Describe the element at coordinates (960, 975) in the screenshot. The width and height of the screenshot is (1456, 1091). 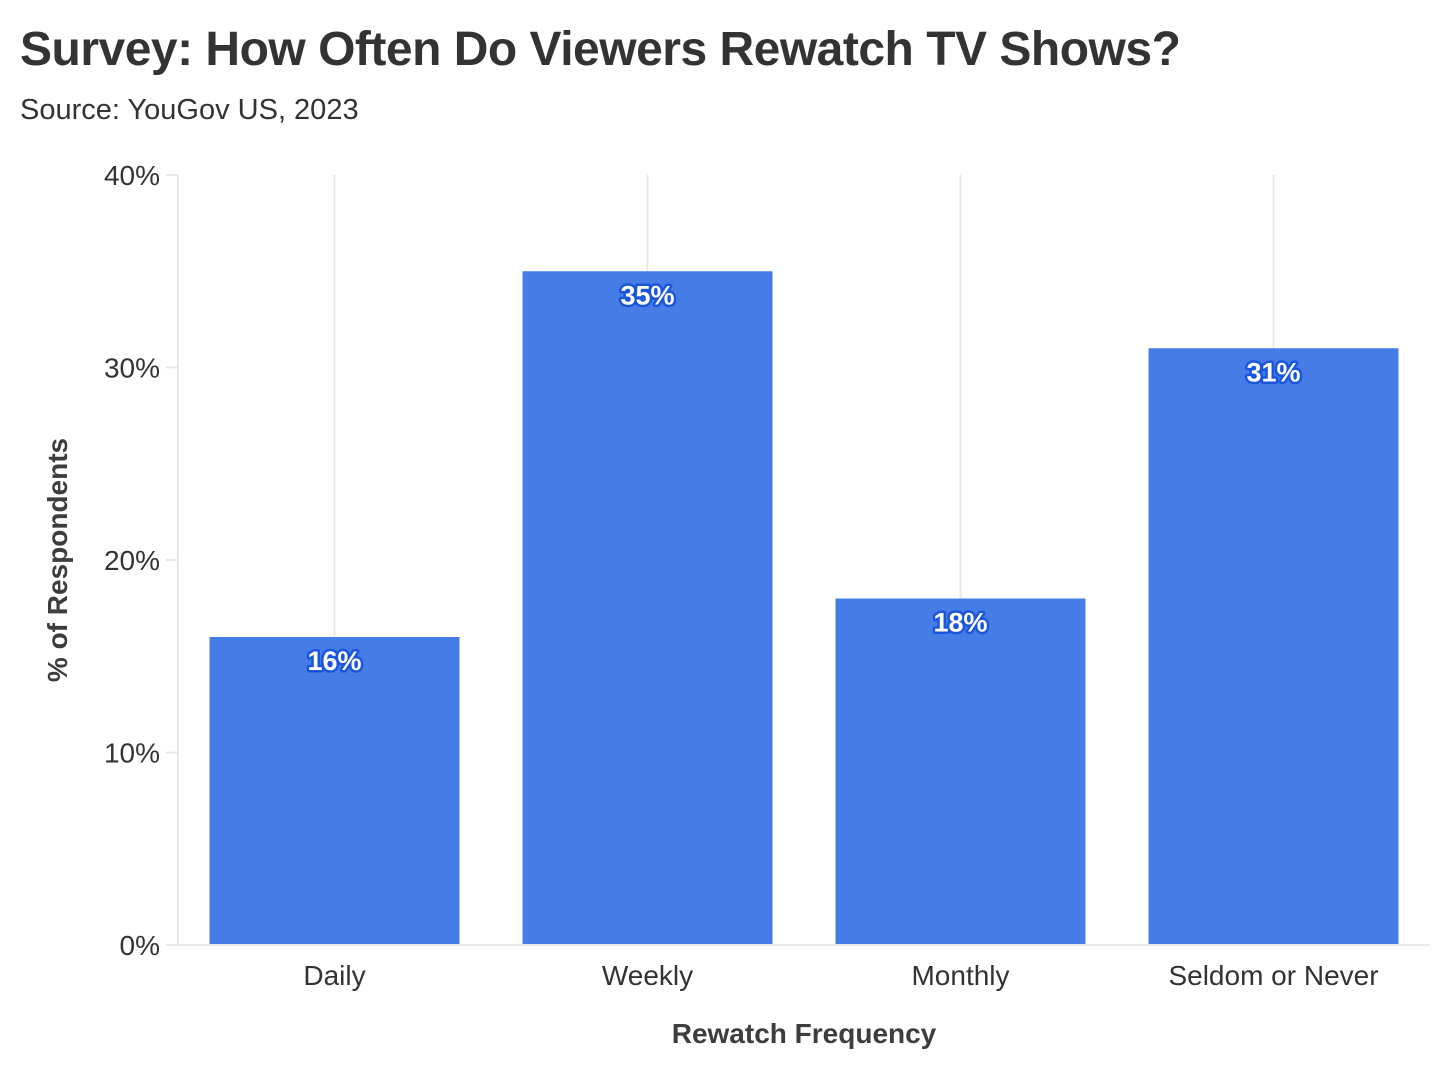
I see `x-tick-label: Monthly` at that location.